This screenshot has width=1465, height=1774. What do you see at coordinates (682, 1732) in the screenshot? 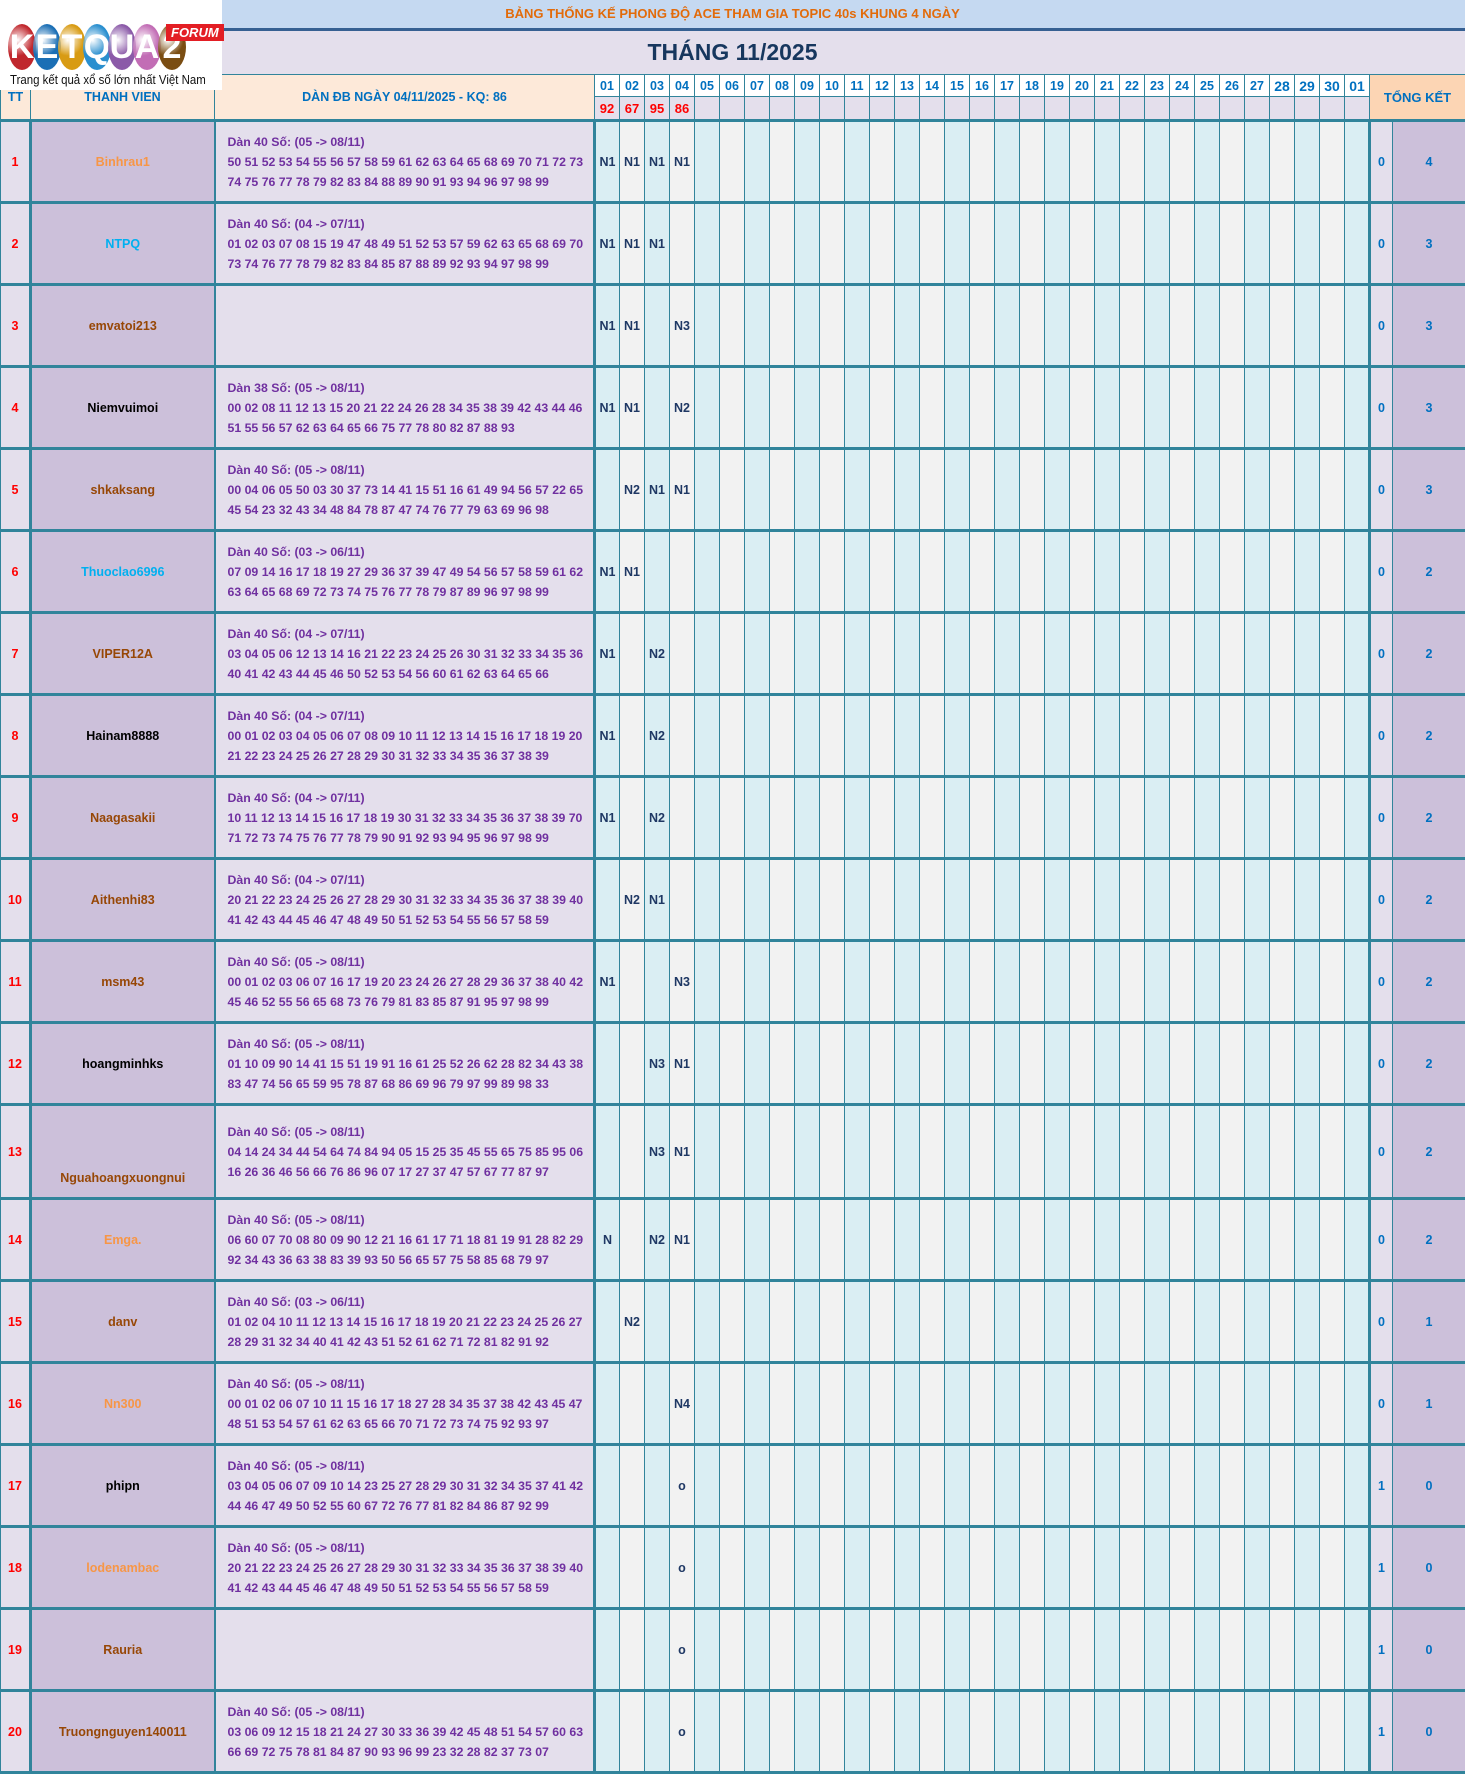
I see `day-mark: o` at bounding box center [682, 1732].